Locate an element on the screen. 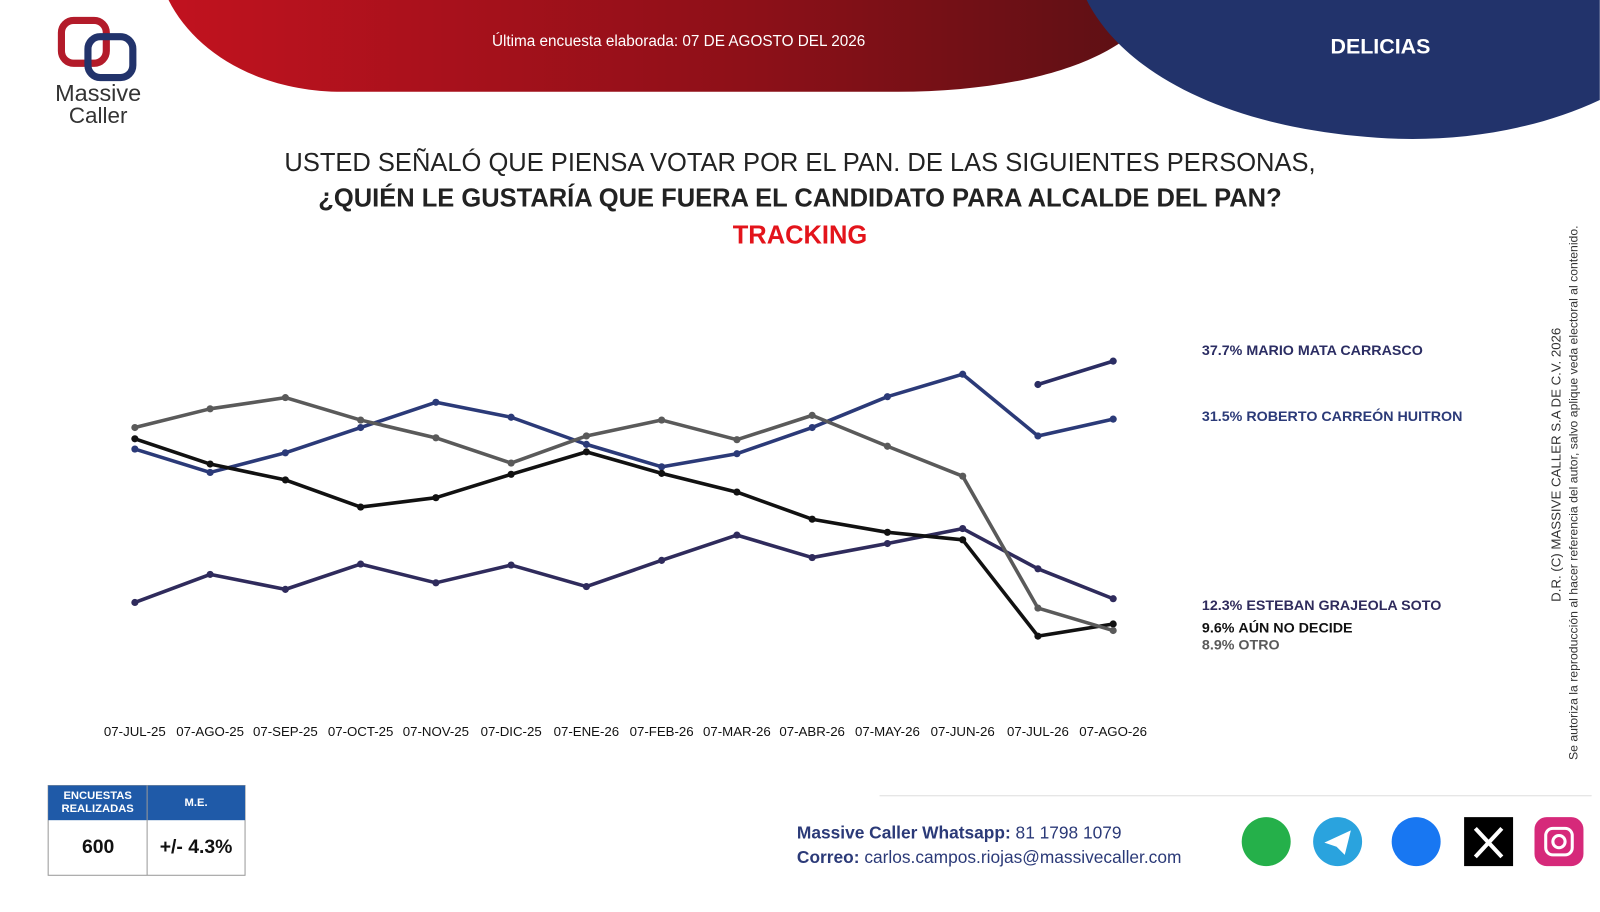  sample-table: ENCUESTAS REALIZADAS M.E. 600 +/- 4.3% is located at coordinates (146, 830).